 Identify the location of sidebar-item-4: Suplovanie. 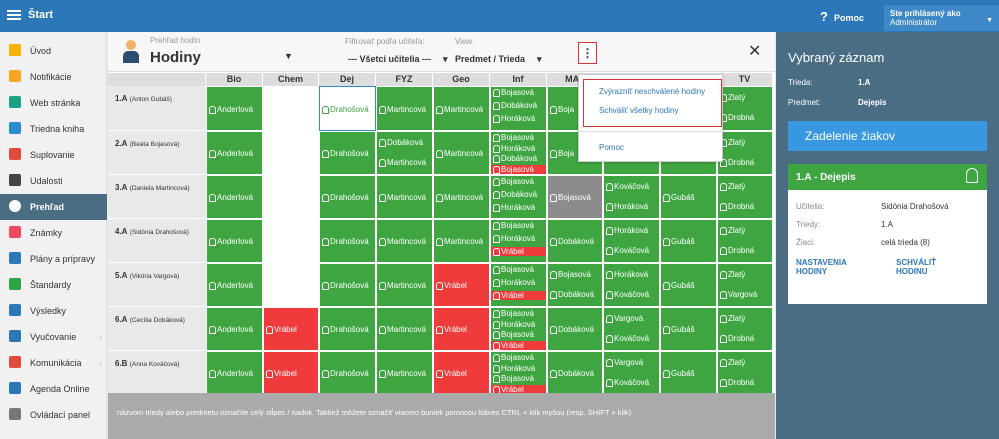
(53, 155).